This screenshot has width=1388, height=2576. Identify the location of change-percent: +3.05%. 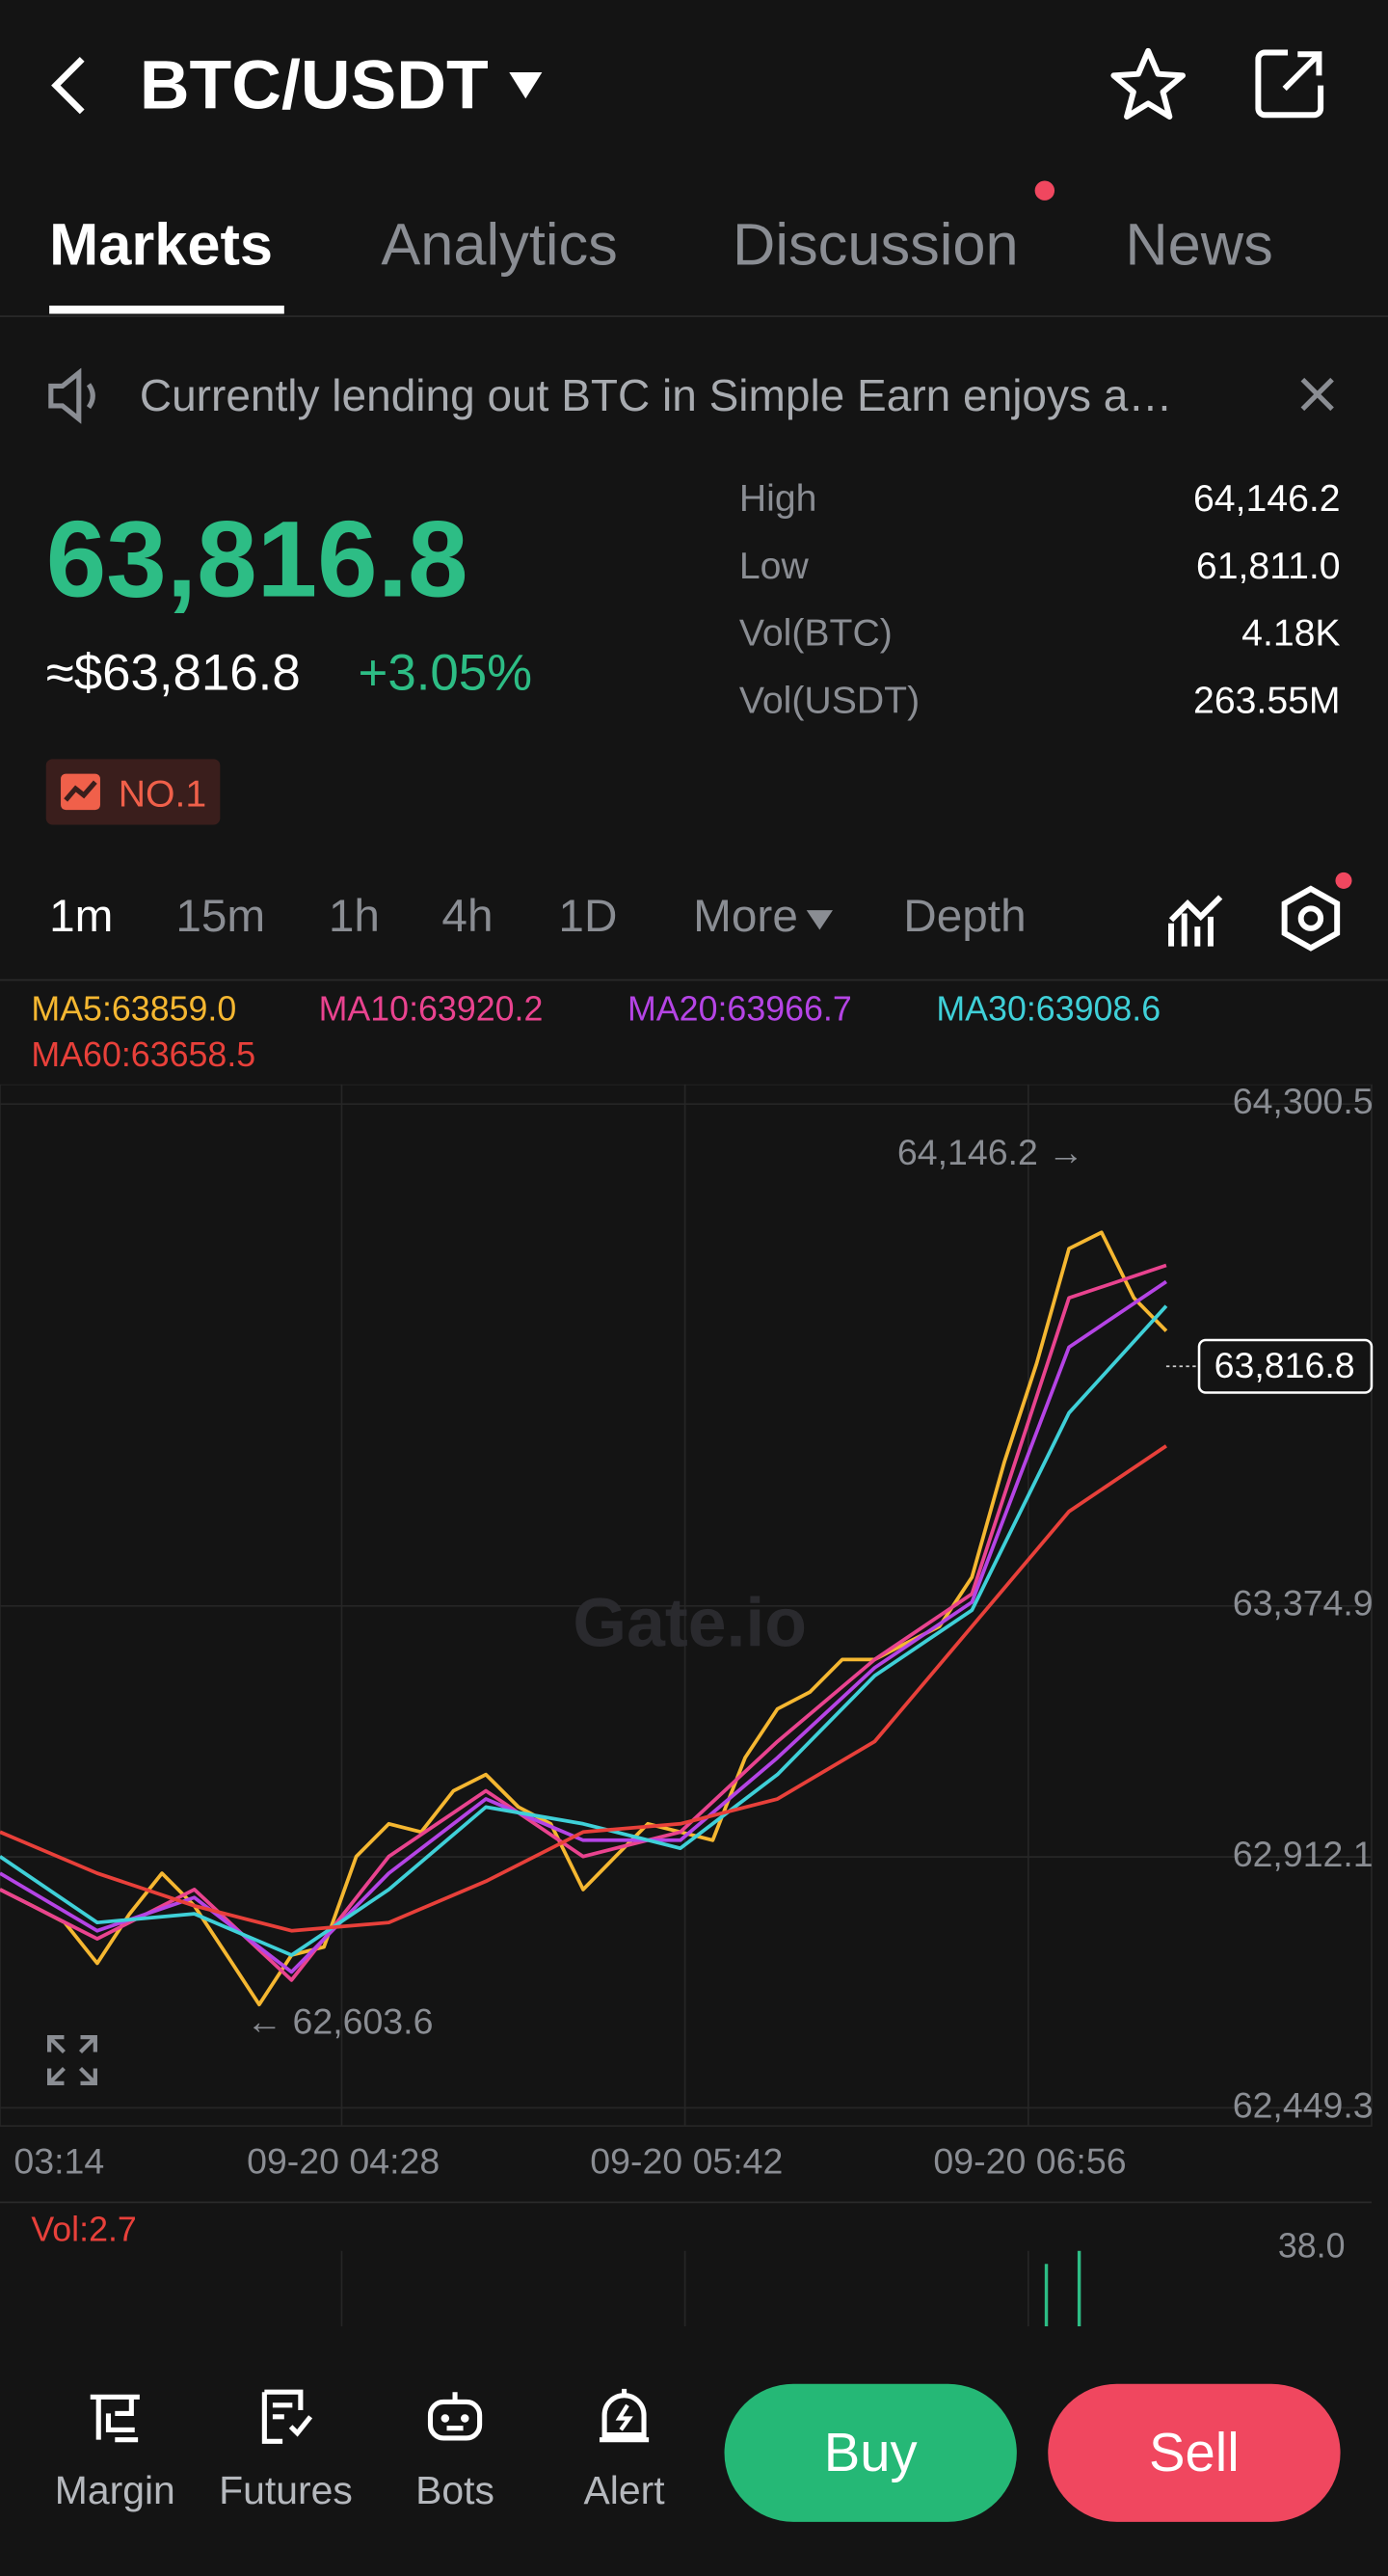
(445, 673).